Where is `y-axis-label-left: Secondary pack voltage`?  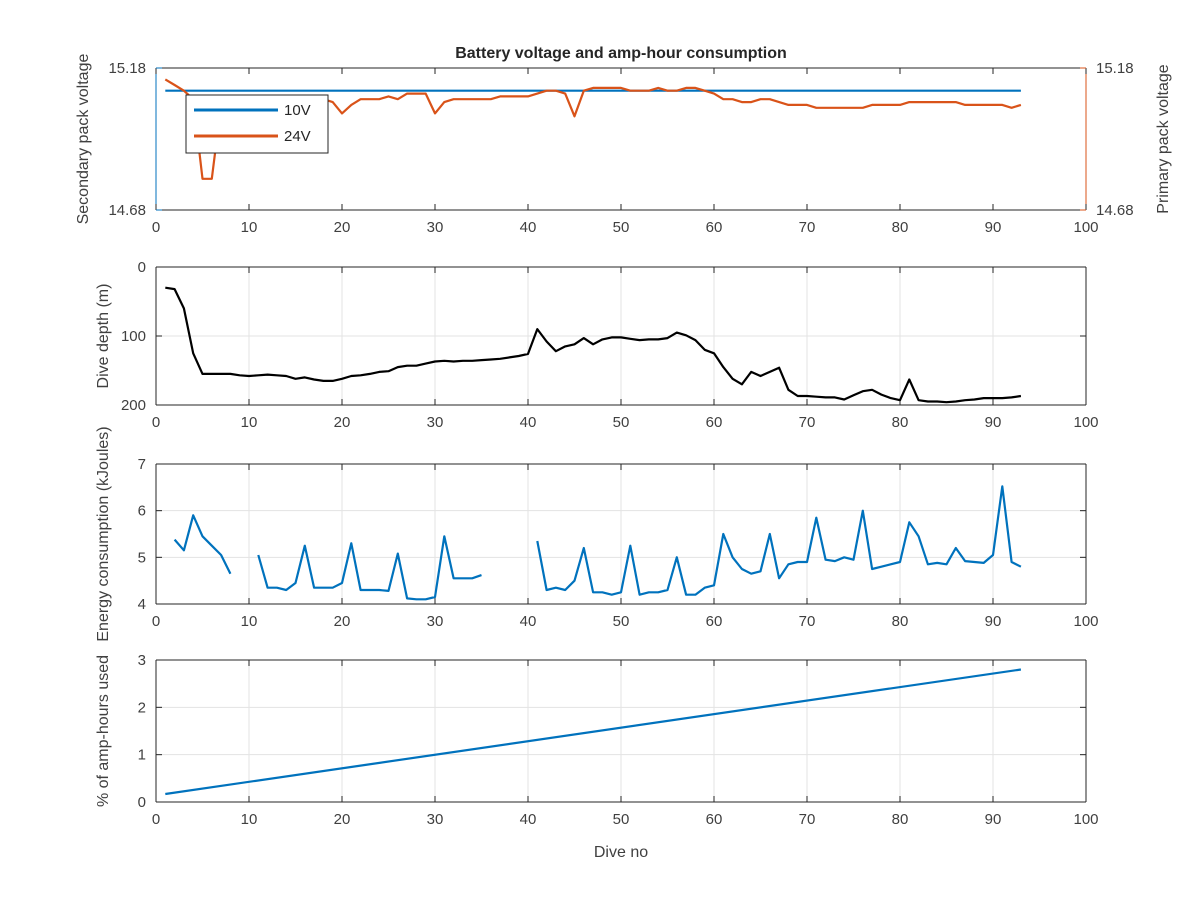
y-axis-label-left: Secondary pack voltage is located at coordinates (83, 139).